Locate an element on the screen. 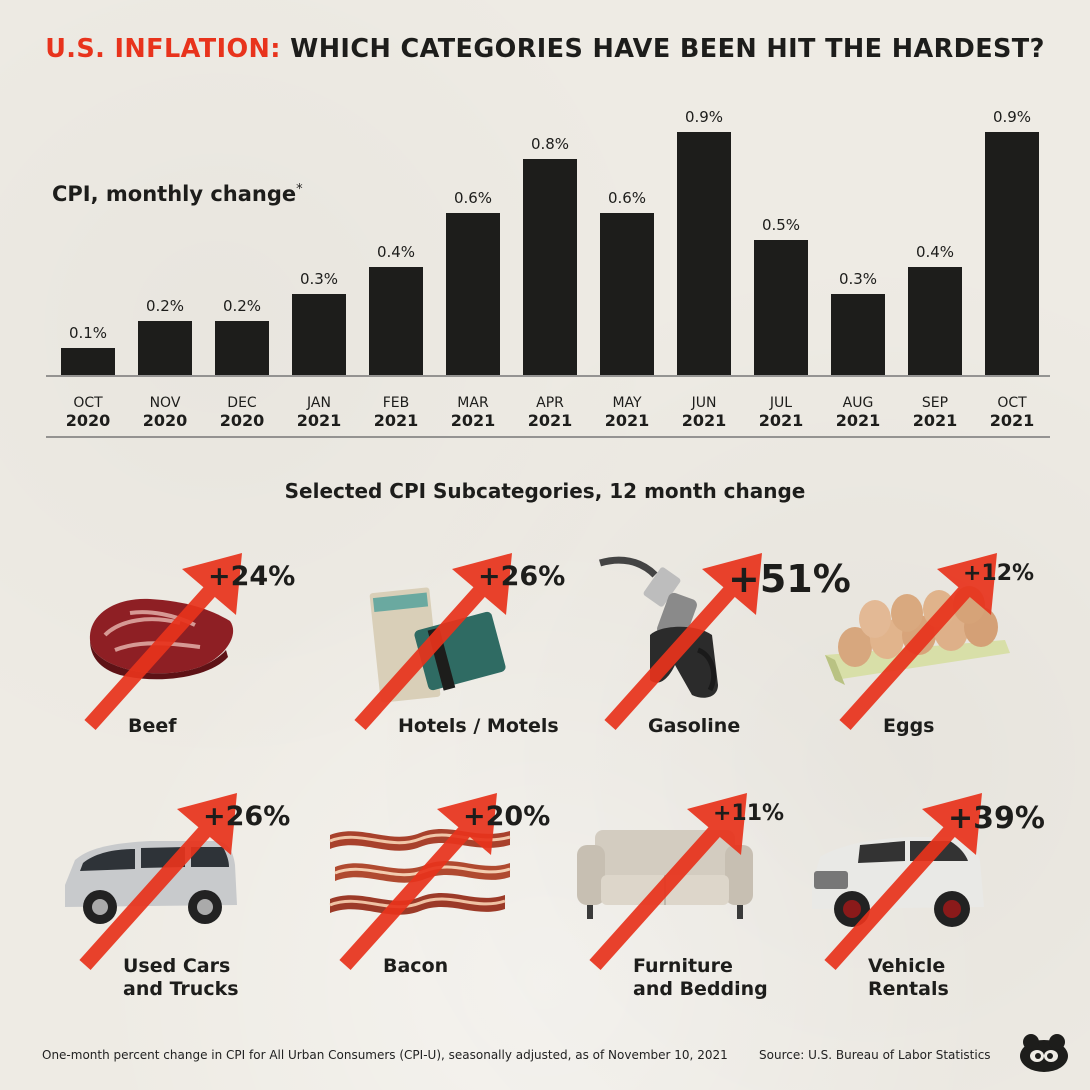 This screenshot has height=1090, width=1090. sofa-icon is located at coordinates (665, 874).